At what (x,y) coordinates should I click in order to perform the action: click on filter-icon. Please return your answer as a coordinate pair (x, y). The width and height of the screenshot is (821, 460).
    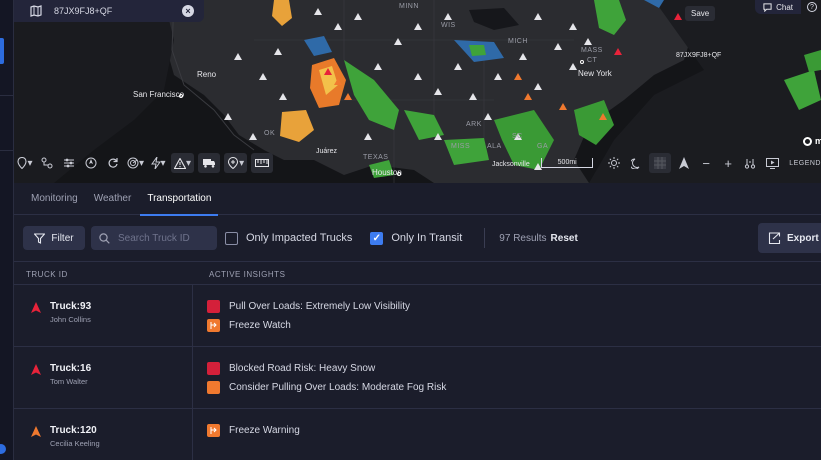
    Looking at the image, I should click on (40, 238).